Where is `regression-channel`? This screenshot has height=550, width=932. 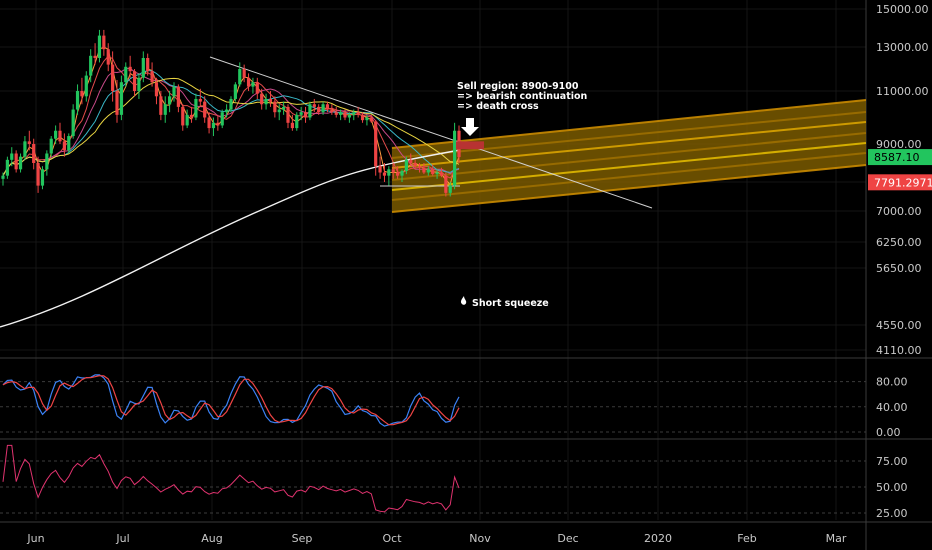
regression-channel is located at coordinates (629, 156).